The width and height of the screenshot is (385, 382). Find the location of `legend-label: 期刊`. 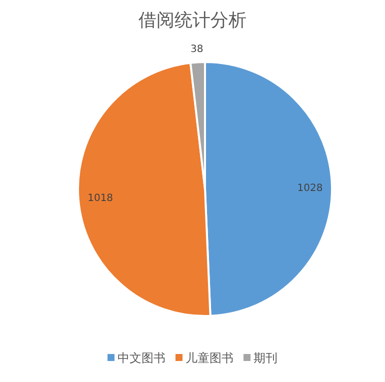

legend-label: 期刊 is located at coordinates (266, 358).